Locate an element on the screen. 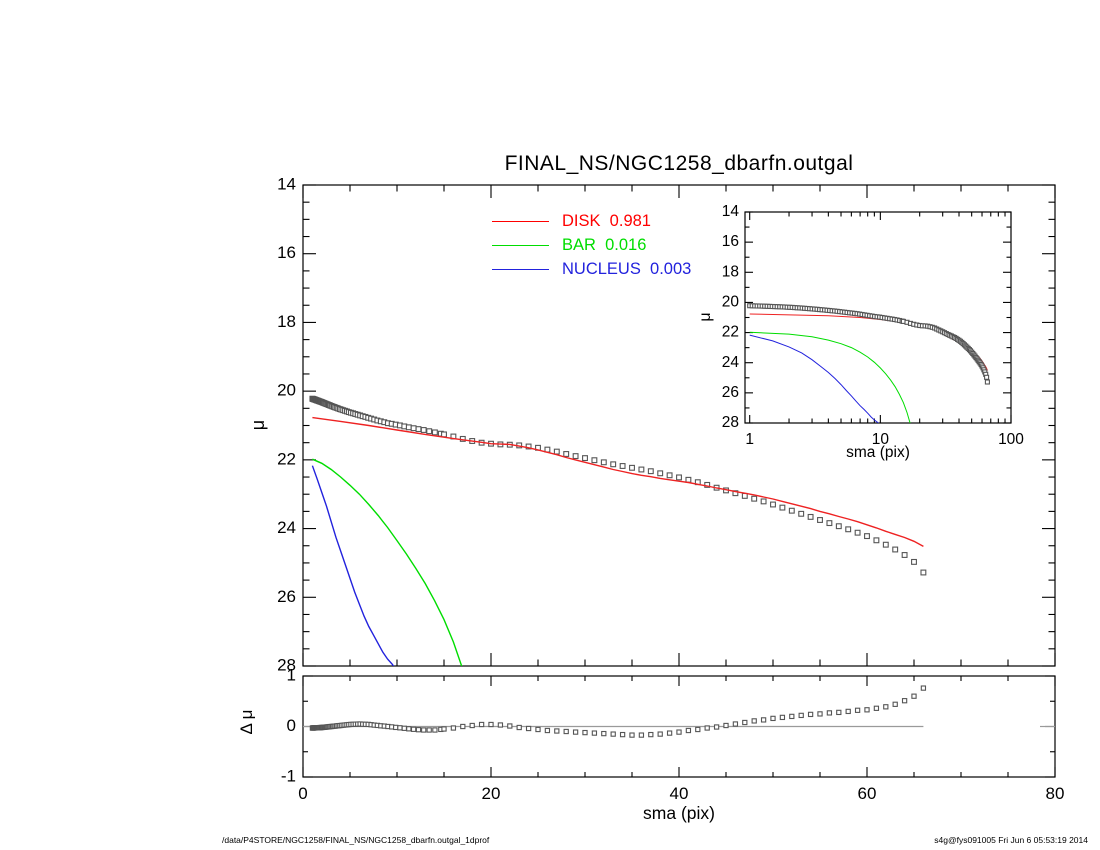 This screenshot has height=850, width=1100. legend-label-nucleus: NUCLEUS 0.003 is located at coordinates (627, 268).